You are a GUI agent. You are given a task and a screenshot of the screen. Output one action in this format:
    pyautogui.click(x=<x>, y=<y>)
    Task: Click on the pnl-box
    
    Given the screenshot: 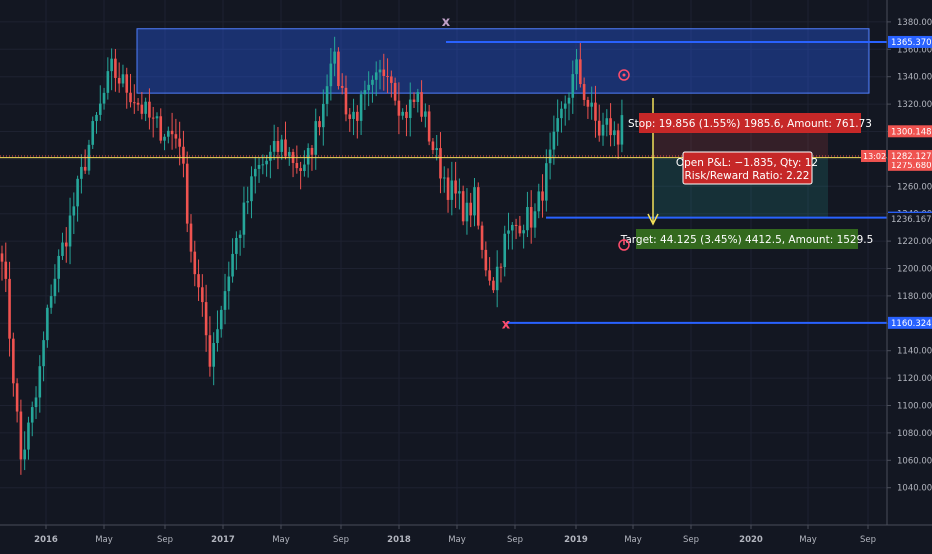 What is the action you would take?
    pyautogui.click(x=747, y=168)
    